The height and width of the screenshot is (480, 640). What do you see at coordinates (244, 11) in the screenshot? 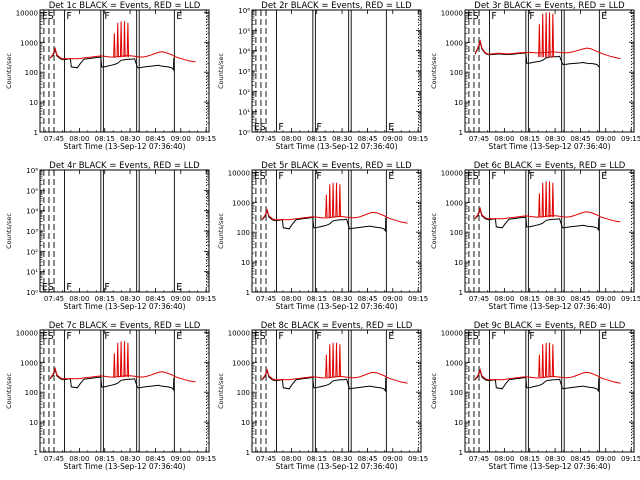
I see `y-tick-label: 10⁶` at bounding box center [244, 11].